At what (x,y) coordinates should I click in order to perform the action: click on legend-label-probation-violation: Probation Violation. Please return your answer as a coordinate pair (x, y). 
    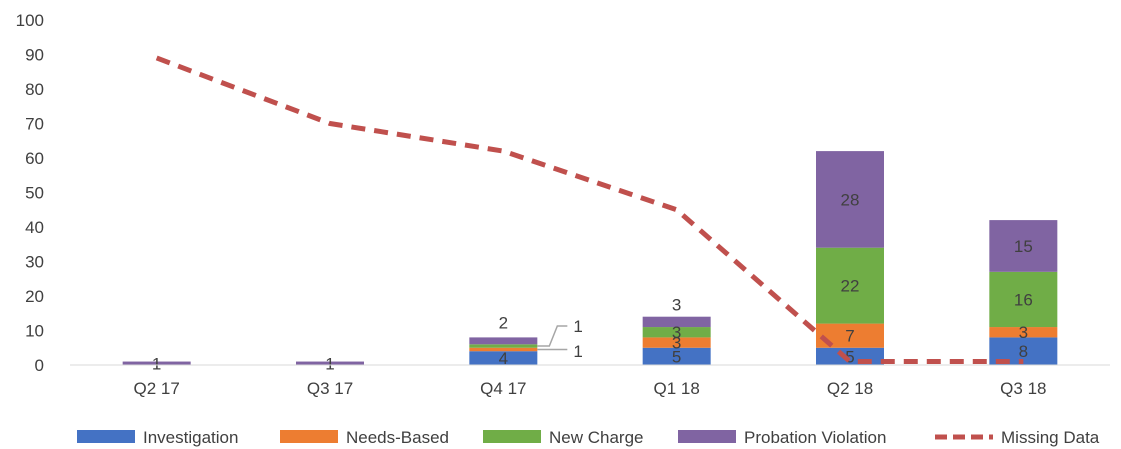
    Looking at the image, I should click on (815, 437).